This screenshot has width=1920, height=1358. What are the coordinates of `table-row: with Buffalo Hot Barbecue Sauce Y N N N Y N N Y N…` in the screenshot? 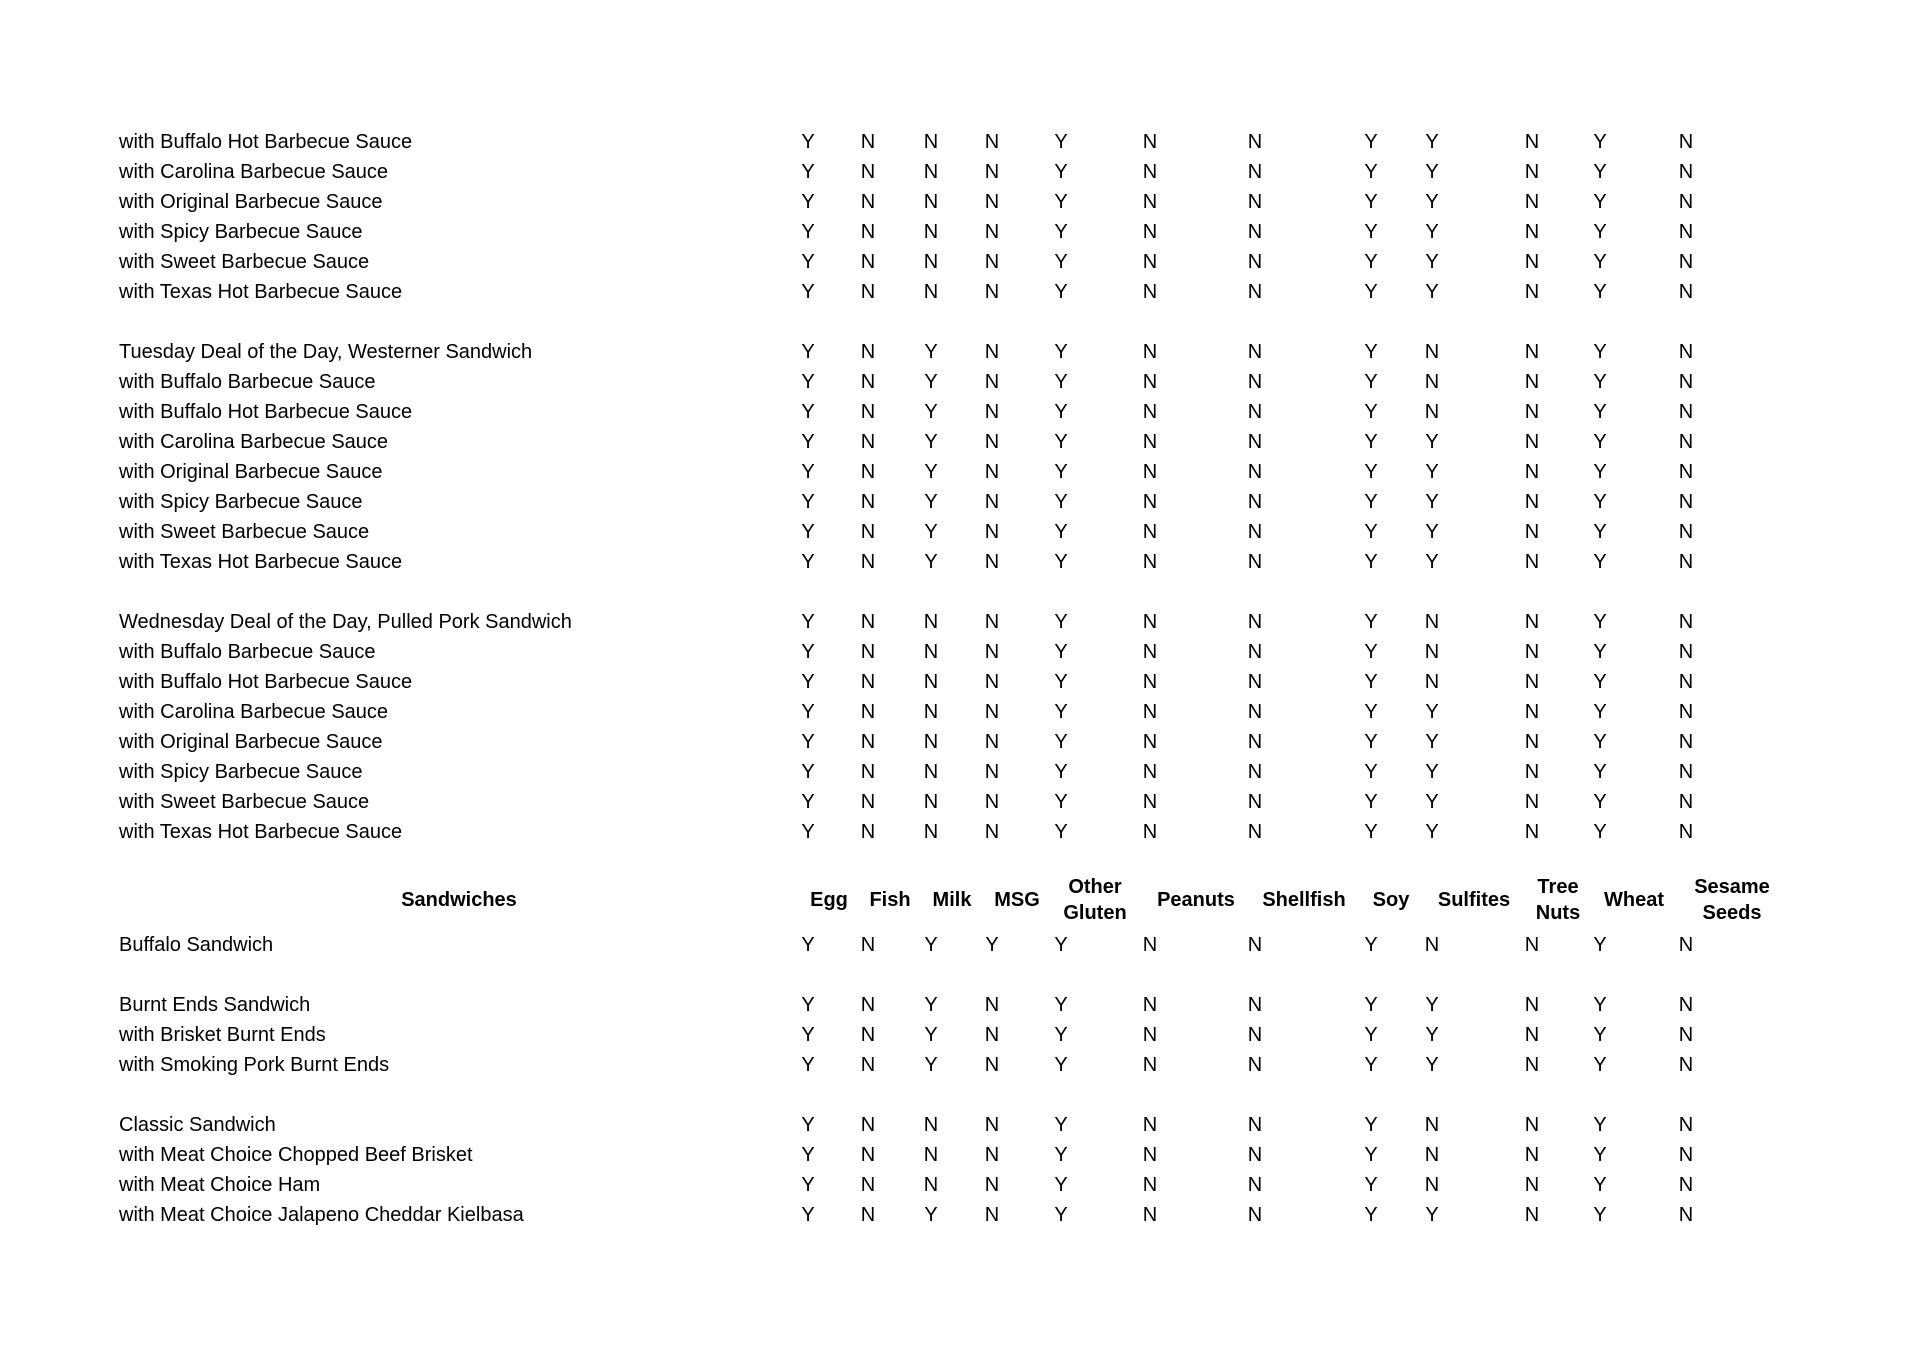 It's located at (960, 682).